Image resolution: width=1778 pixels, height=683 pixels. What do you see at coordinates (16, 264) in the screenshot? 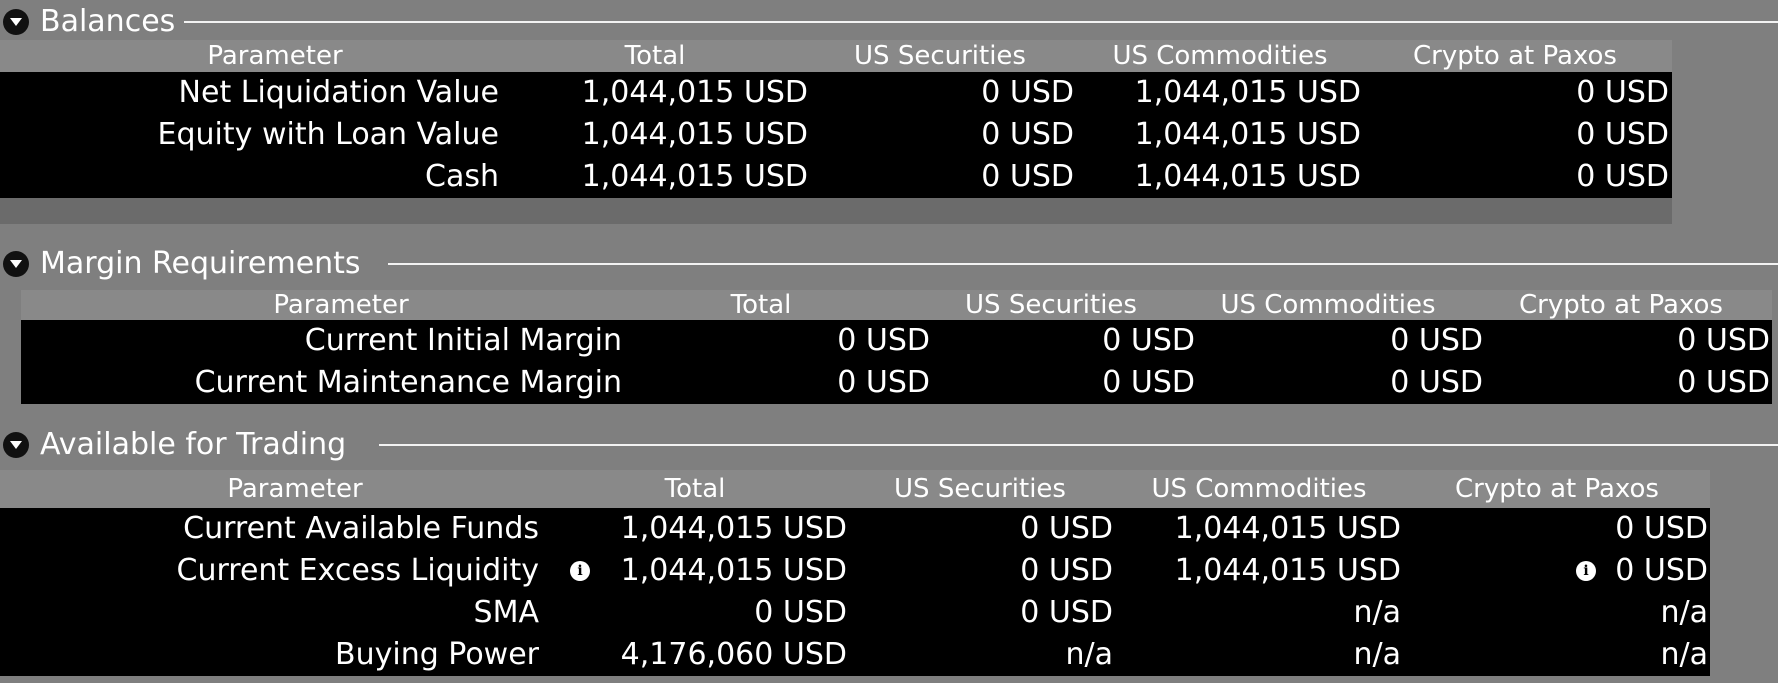
I see `margin-collapse-icon` at bounding box center [16, 264].